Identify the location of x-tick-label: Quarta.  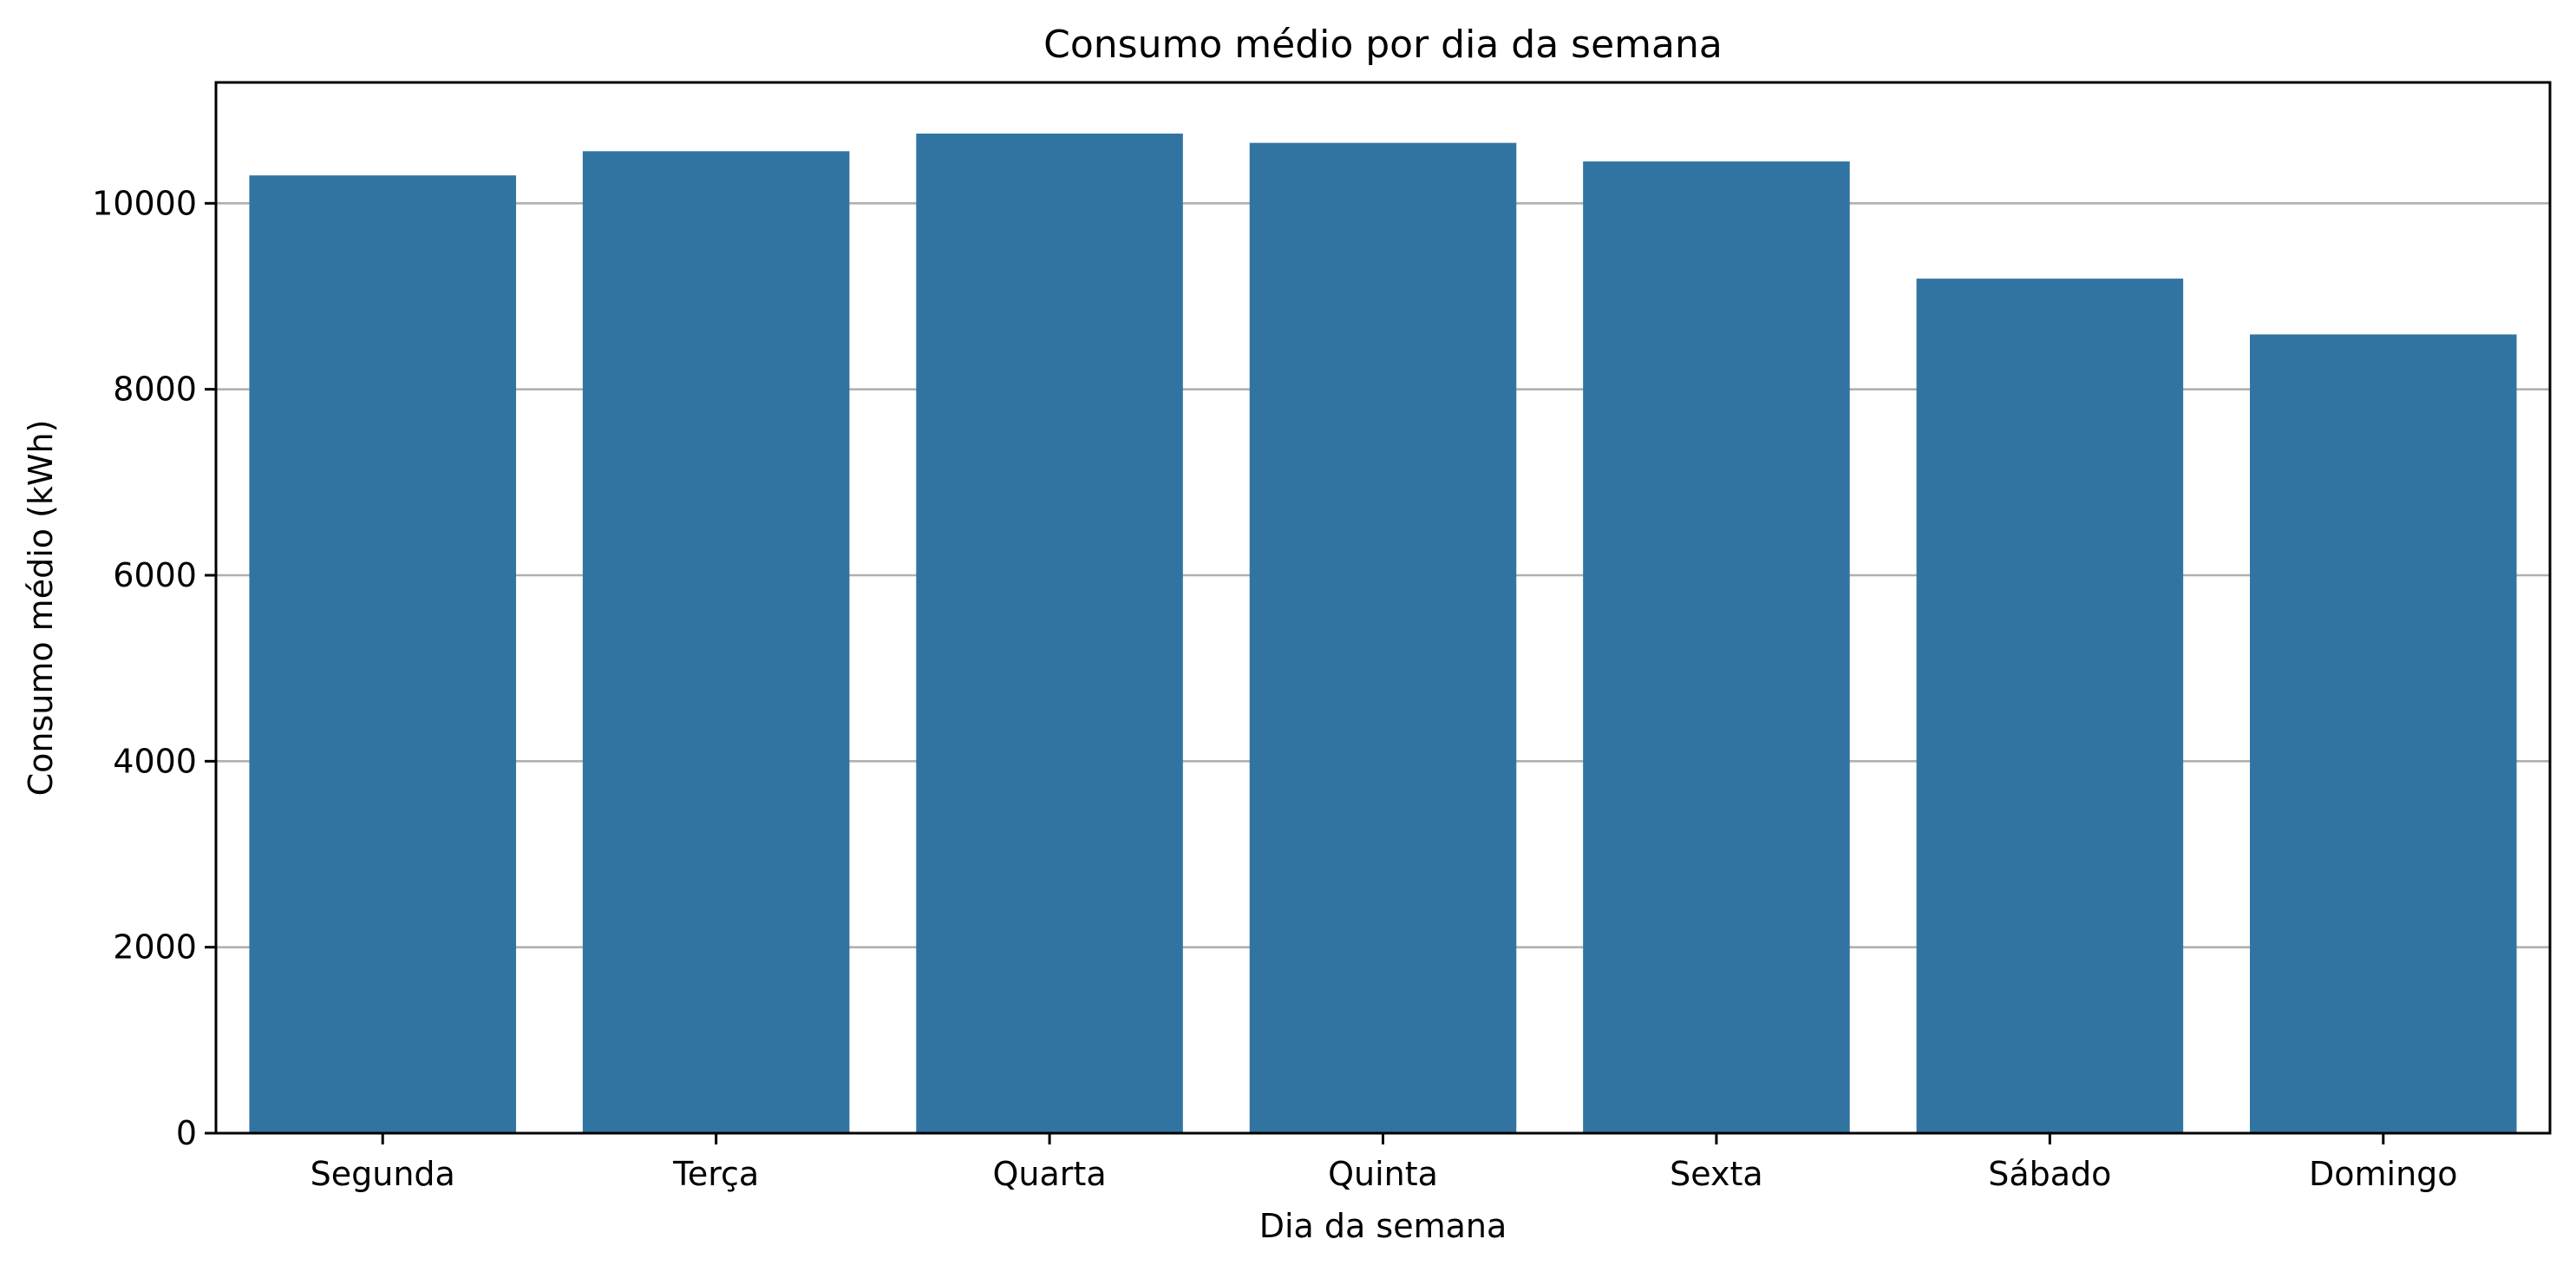
(1050, 1174).